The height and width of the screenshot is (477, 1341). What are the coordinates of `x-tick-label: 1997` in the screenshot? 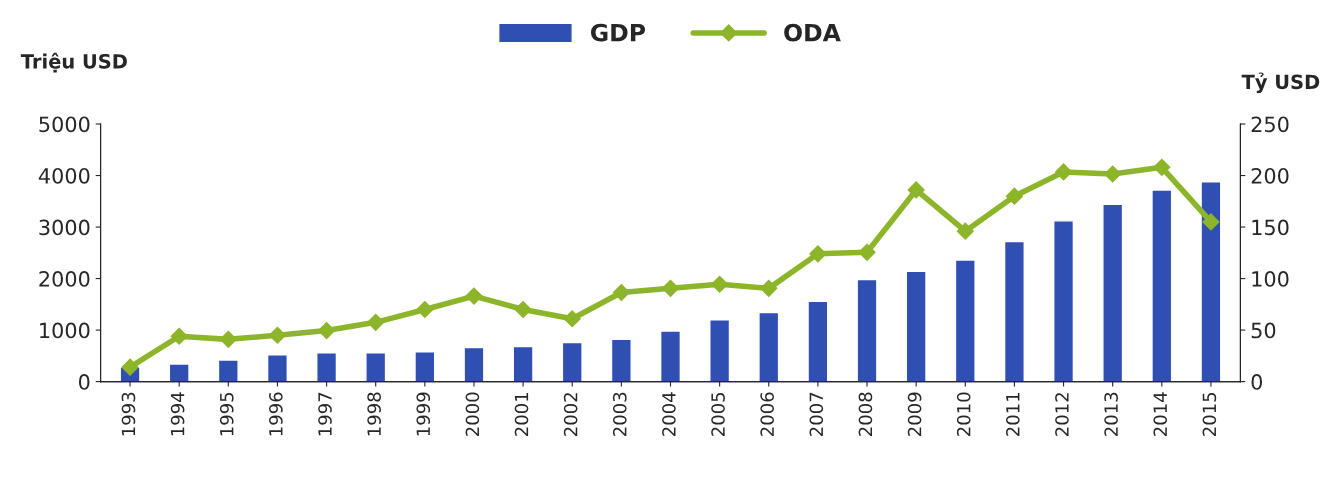 It's located at (325, 414).